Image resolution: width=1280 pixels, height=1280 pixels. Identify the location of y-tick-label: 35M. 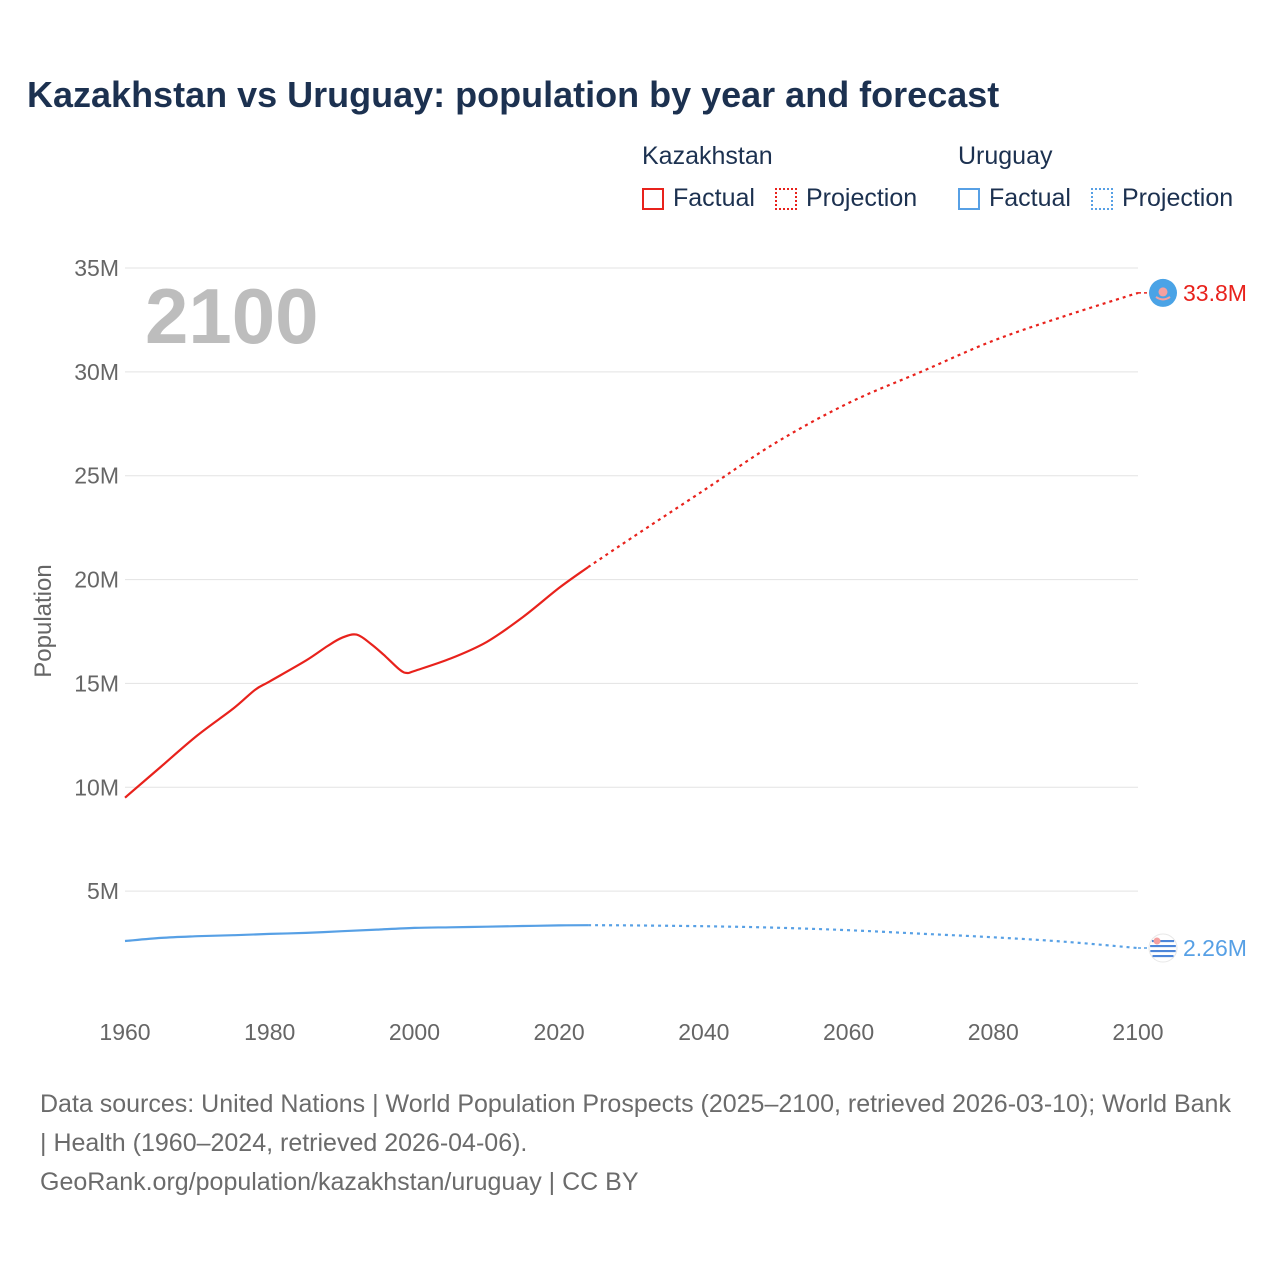
(96, 268).